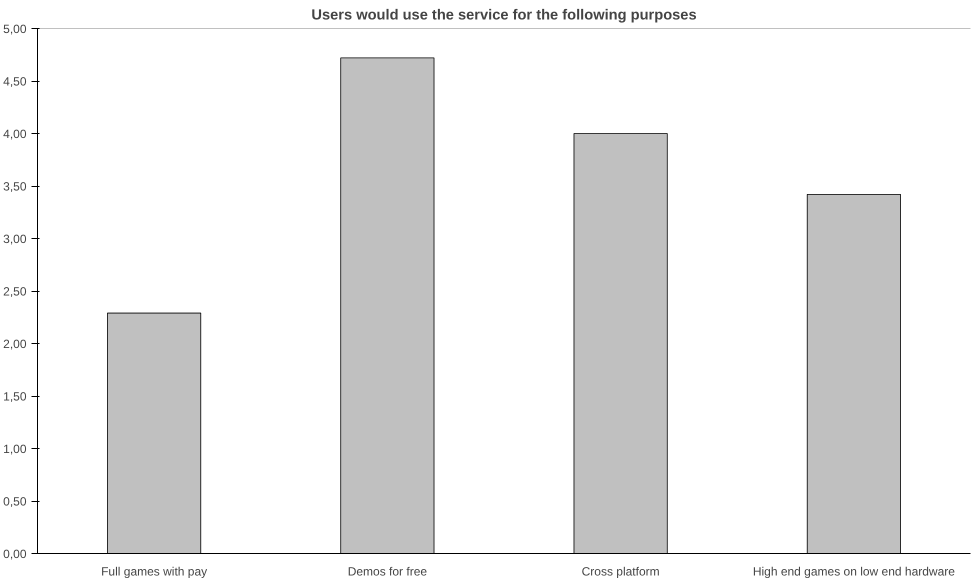 The width and height of the screenshot is (976, 581). I want to click on y-tick-label: 1,00, so click(15, 449).